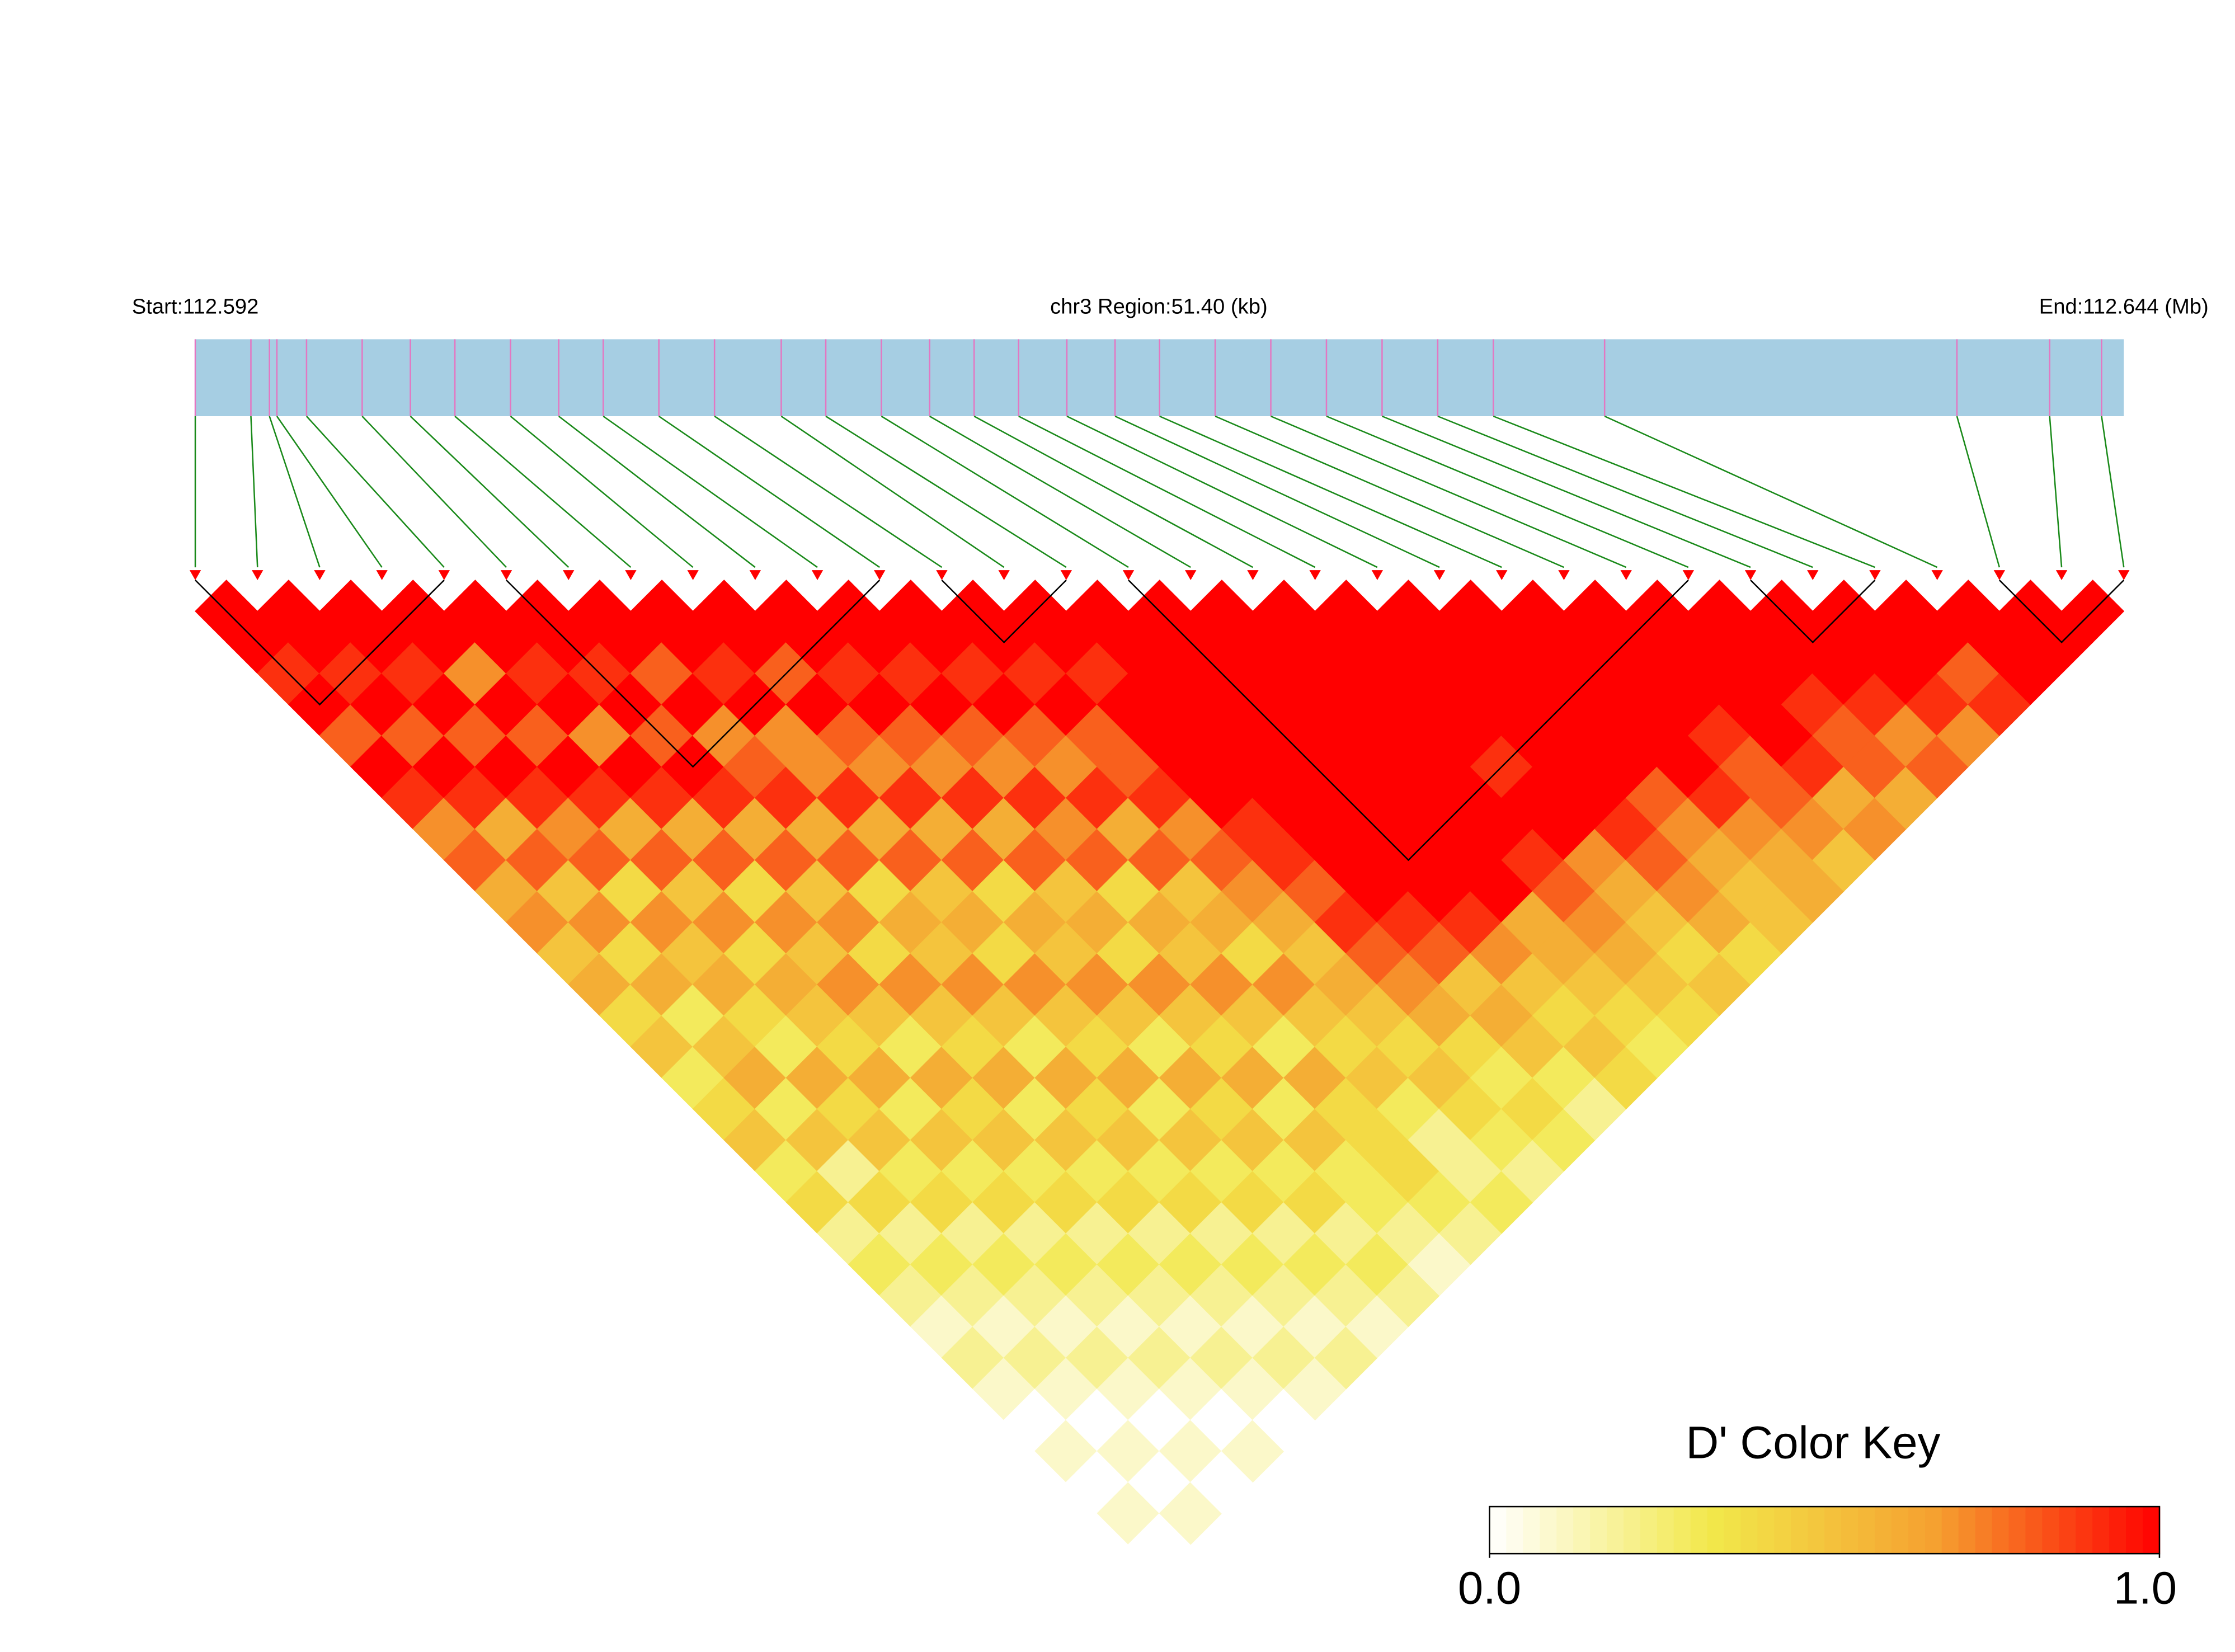  What do you see at coordinates (2124, 307) in the screenshot?
I see `end-label: End:112.644 (Mb)` at bounding box center [2124, 307].